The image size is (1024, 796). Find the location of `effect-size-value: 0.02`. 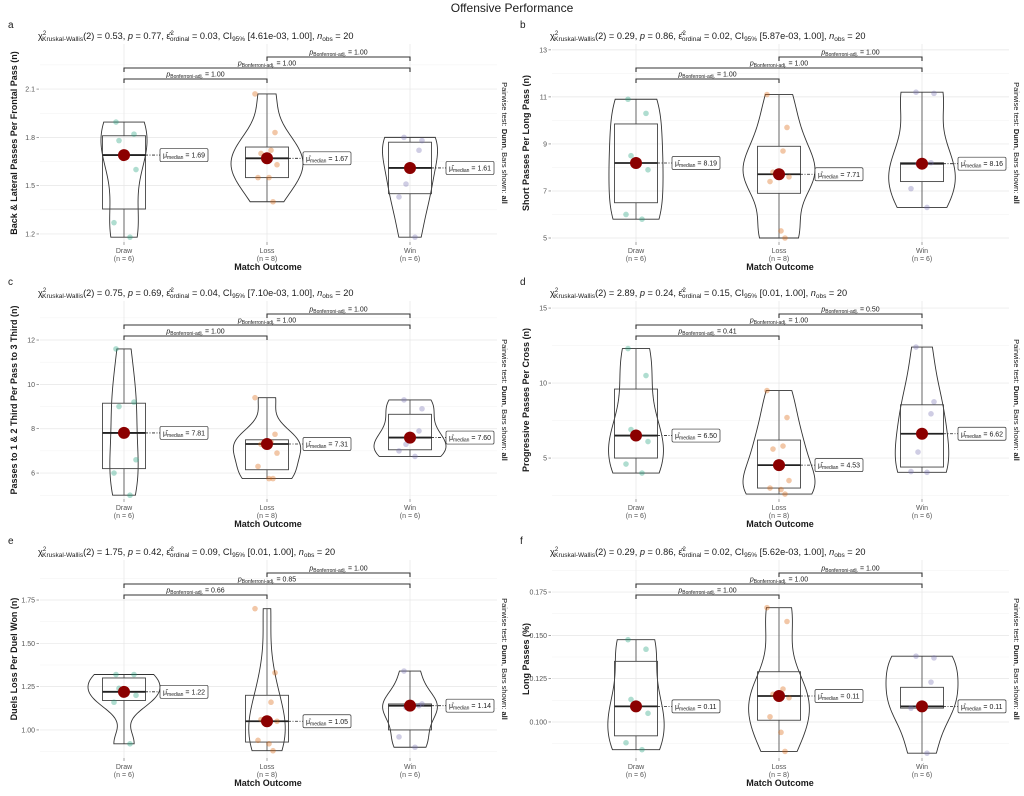

effect-size-value: 0.02 is located at coordinates (721, 36).